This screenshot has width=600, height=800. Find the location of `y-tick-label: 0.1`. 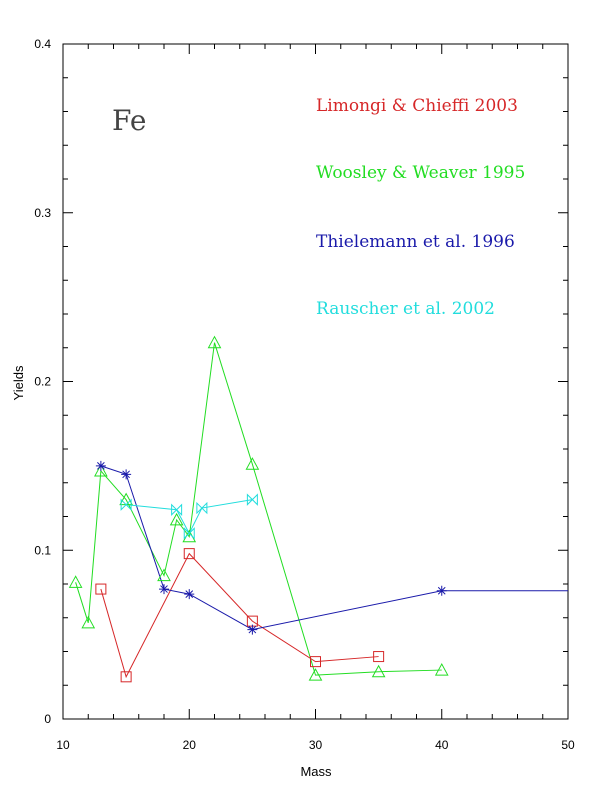

y-tick-label: 0.1 is located at coordinates (42, 550).